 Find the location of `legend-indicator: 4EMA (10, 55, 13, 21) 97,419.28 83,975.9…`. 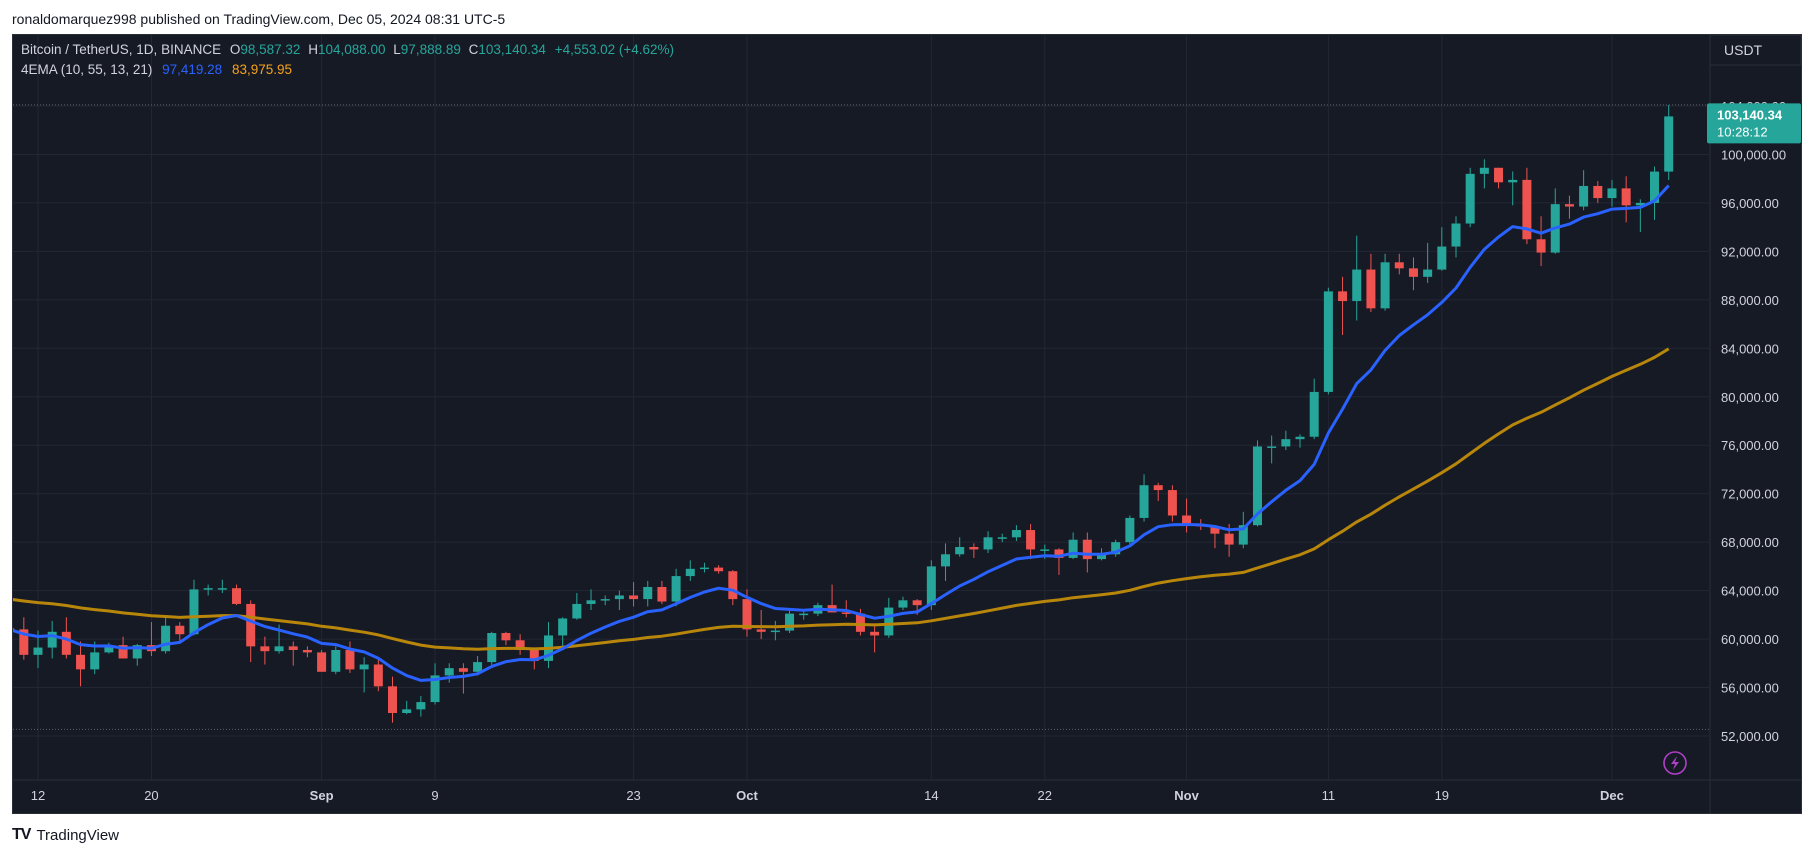

legend-indicator: 4EMA (10, 55, 13, 21) 97,419.28 83,975.9… is located at coordinates (156, 69).